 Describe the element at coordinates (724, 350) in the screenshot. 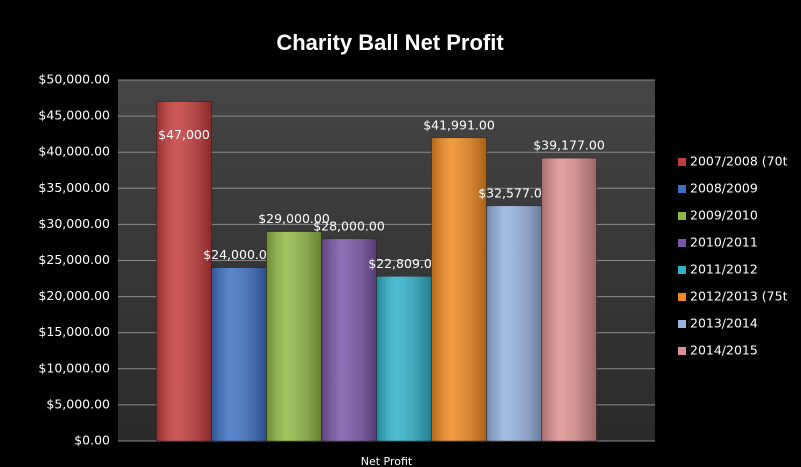

I see `legend-label: 2014/2015` at that location.